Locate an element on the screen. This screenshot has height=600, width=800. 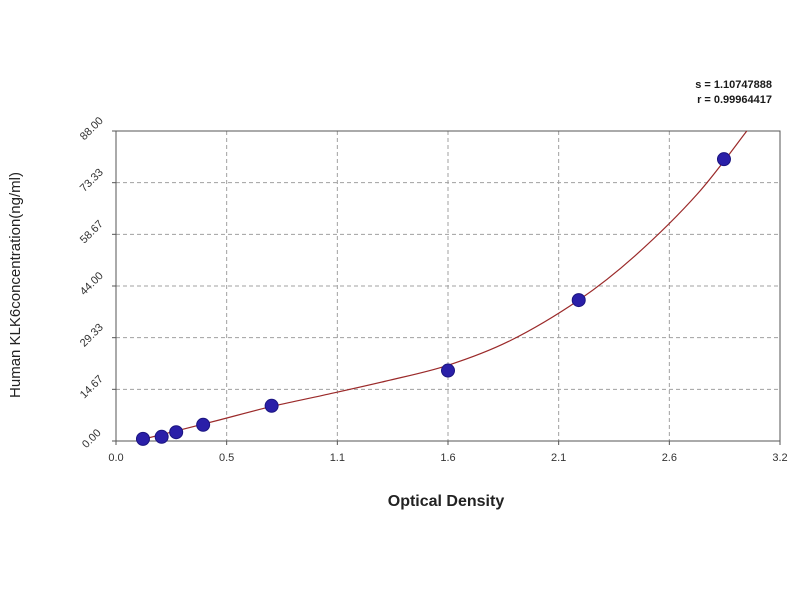
y-tick-label: 88.00 is located at coordinates (92, 129).